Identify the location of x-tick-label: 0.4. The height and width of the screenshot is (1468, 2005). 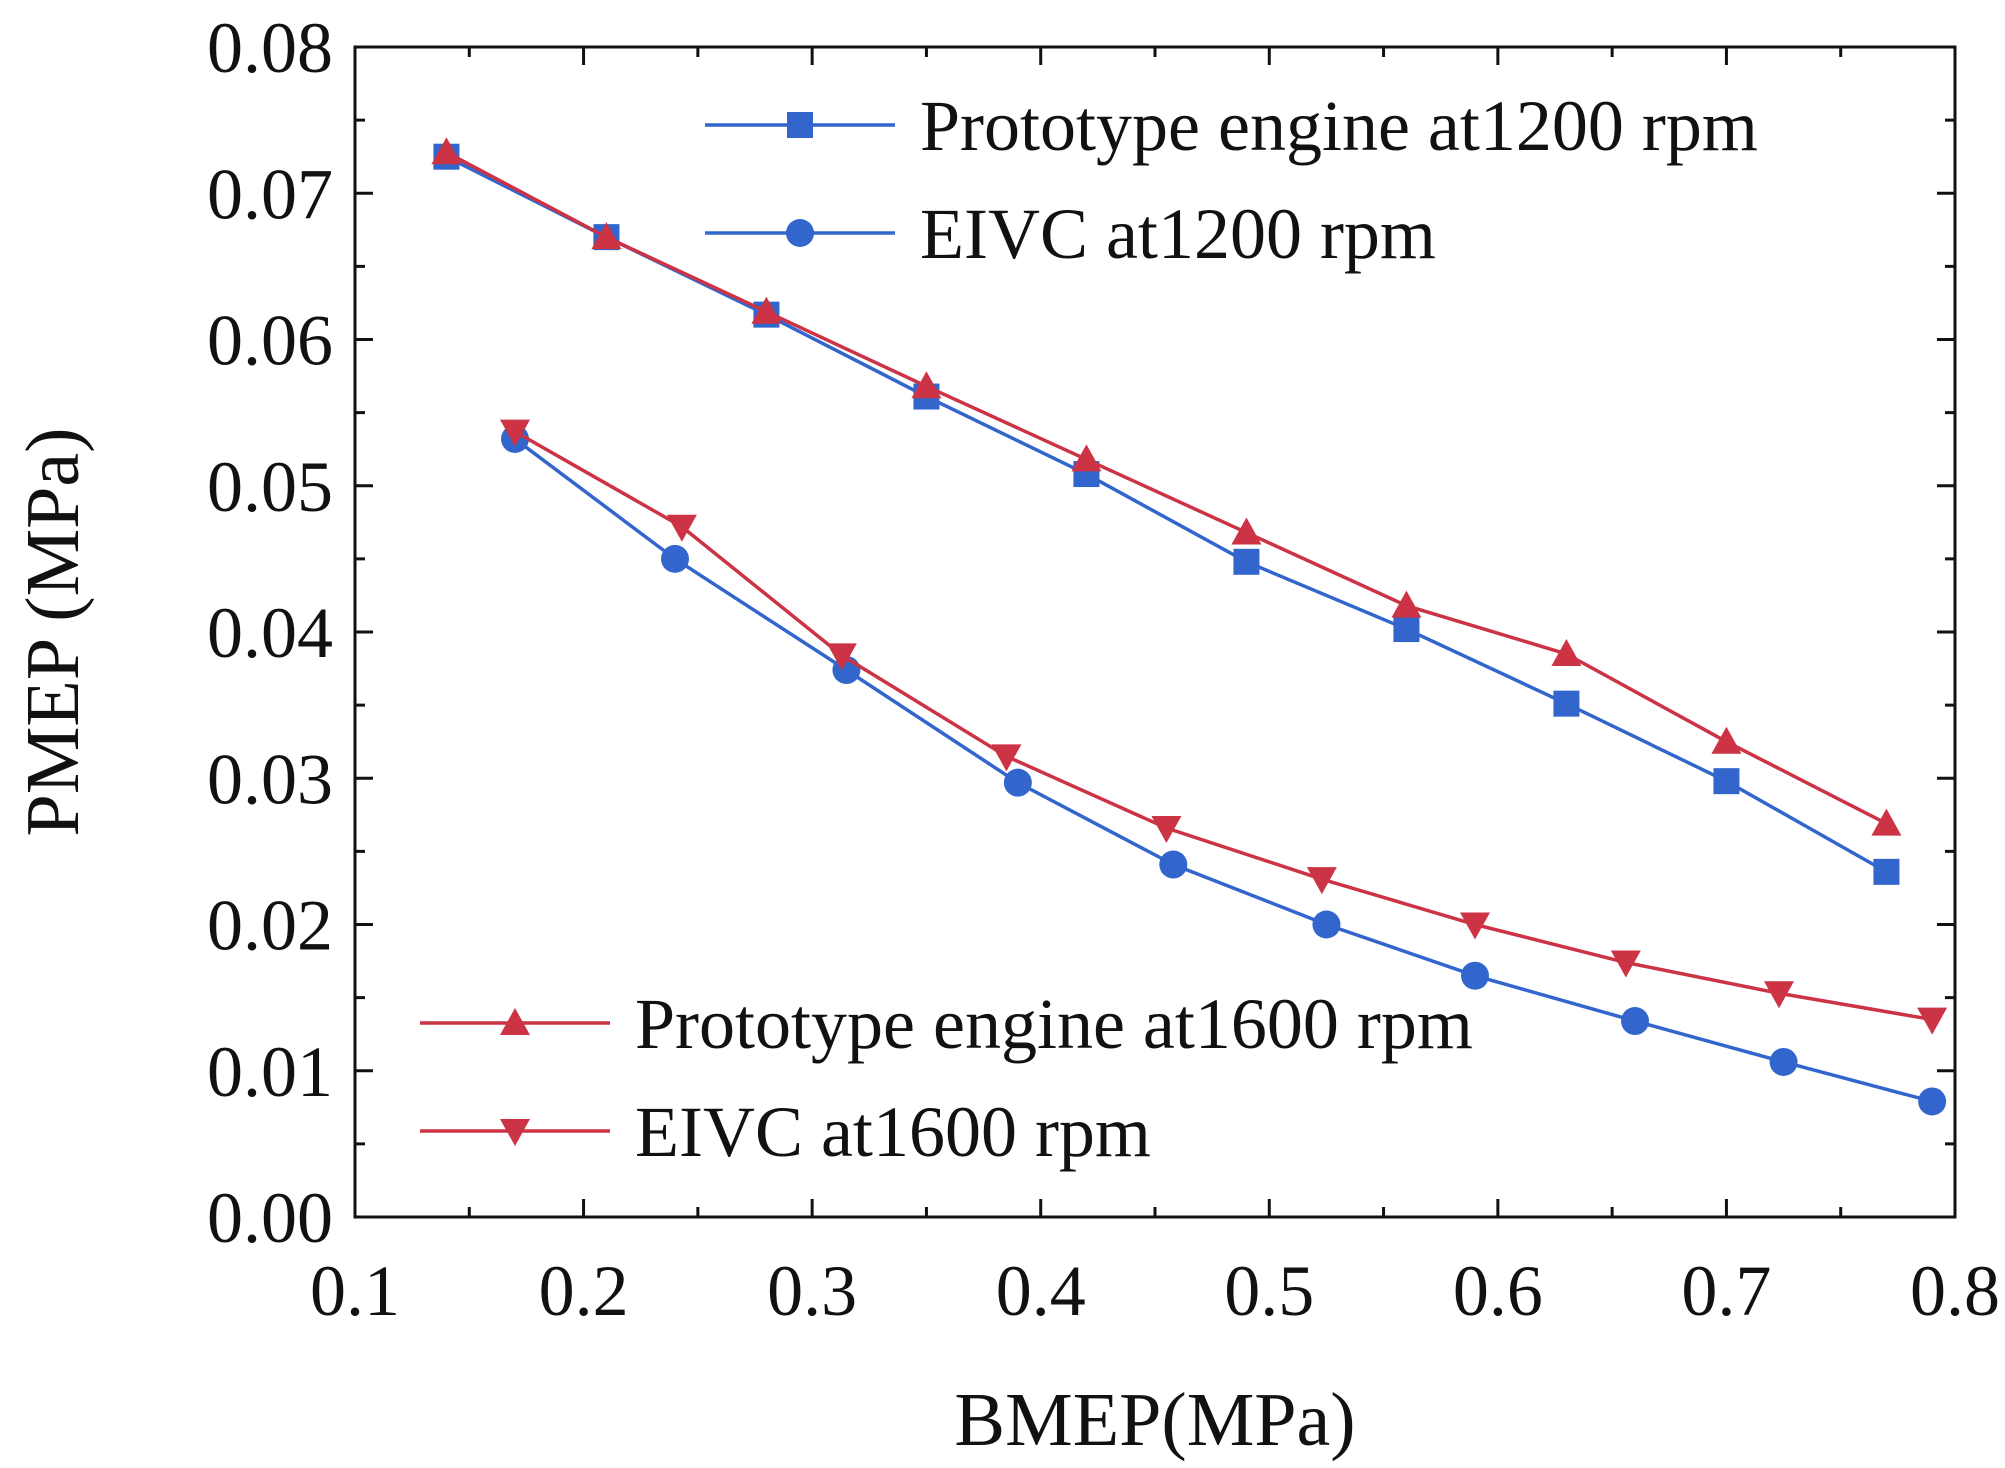
(1041, 1291).